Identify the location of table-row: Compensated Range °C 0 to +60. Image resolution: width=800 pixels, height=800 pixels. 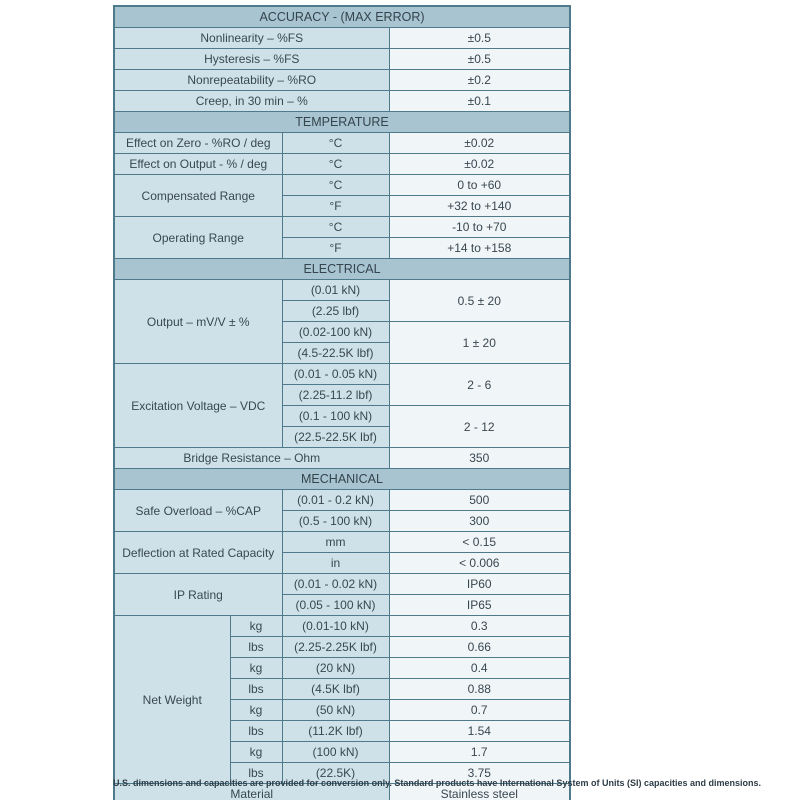
(342, 195).